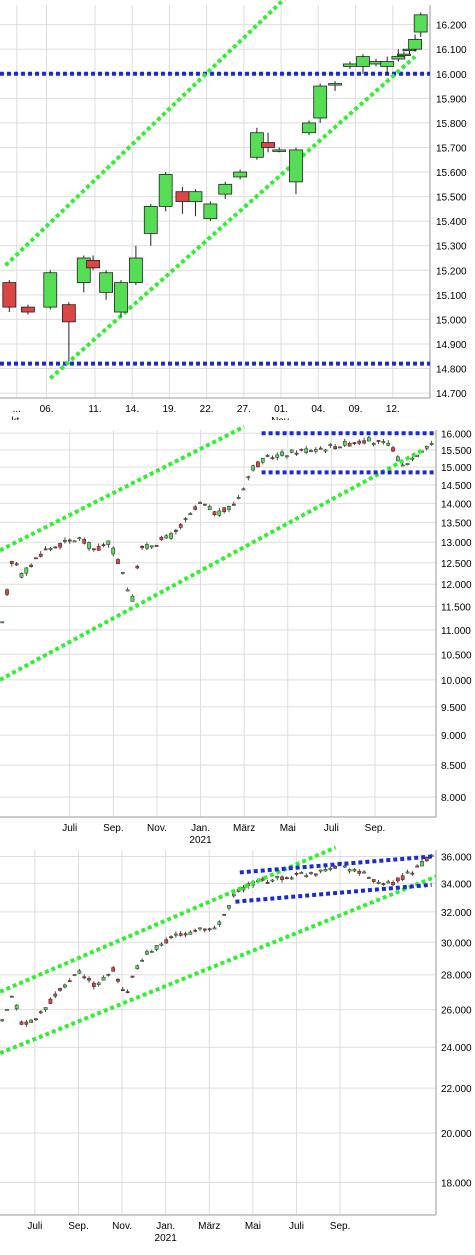 This screenshot has height=1255, width=475. Describe the element at coordinates (123, 488) in the screenshot. I see `channel-upper-line` at that location.